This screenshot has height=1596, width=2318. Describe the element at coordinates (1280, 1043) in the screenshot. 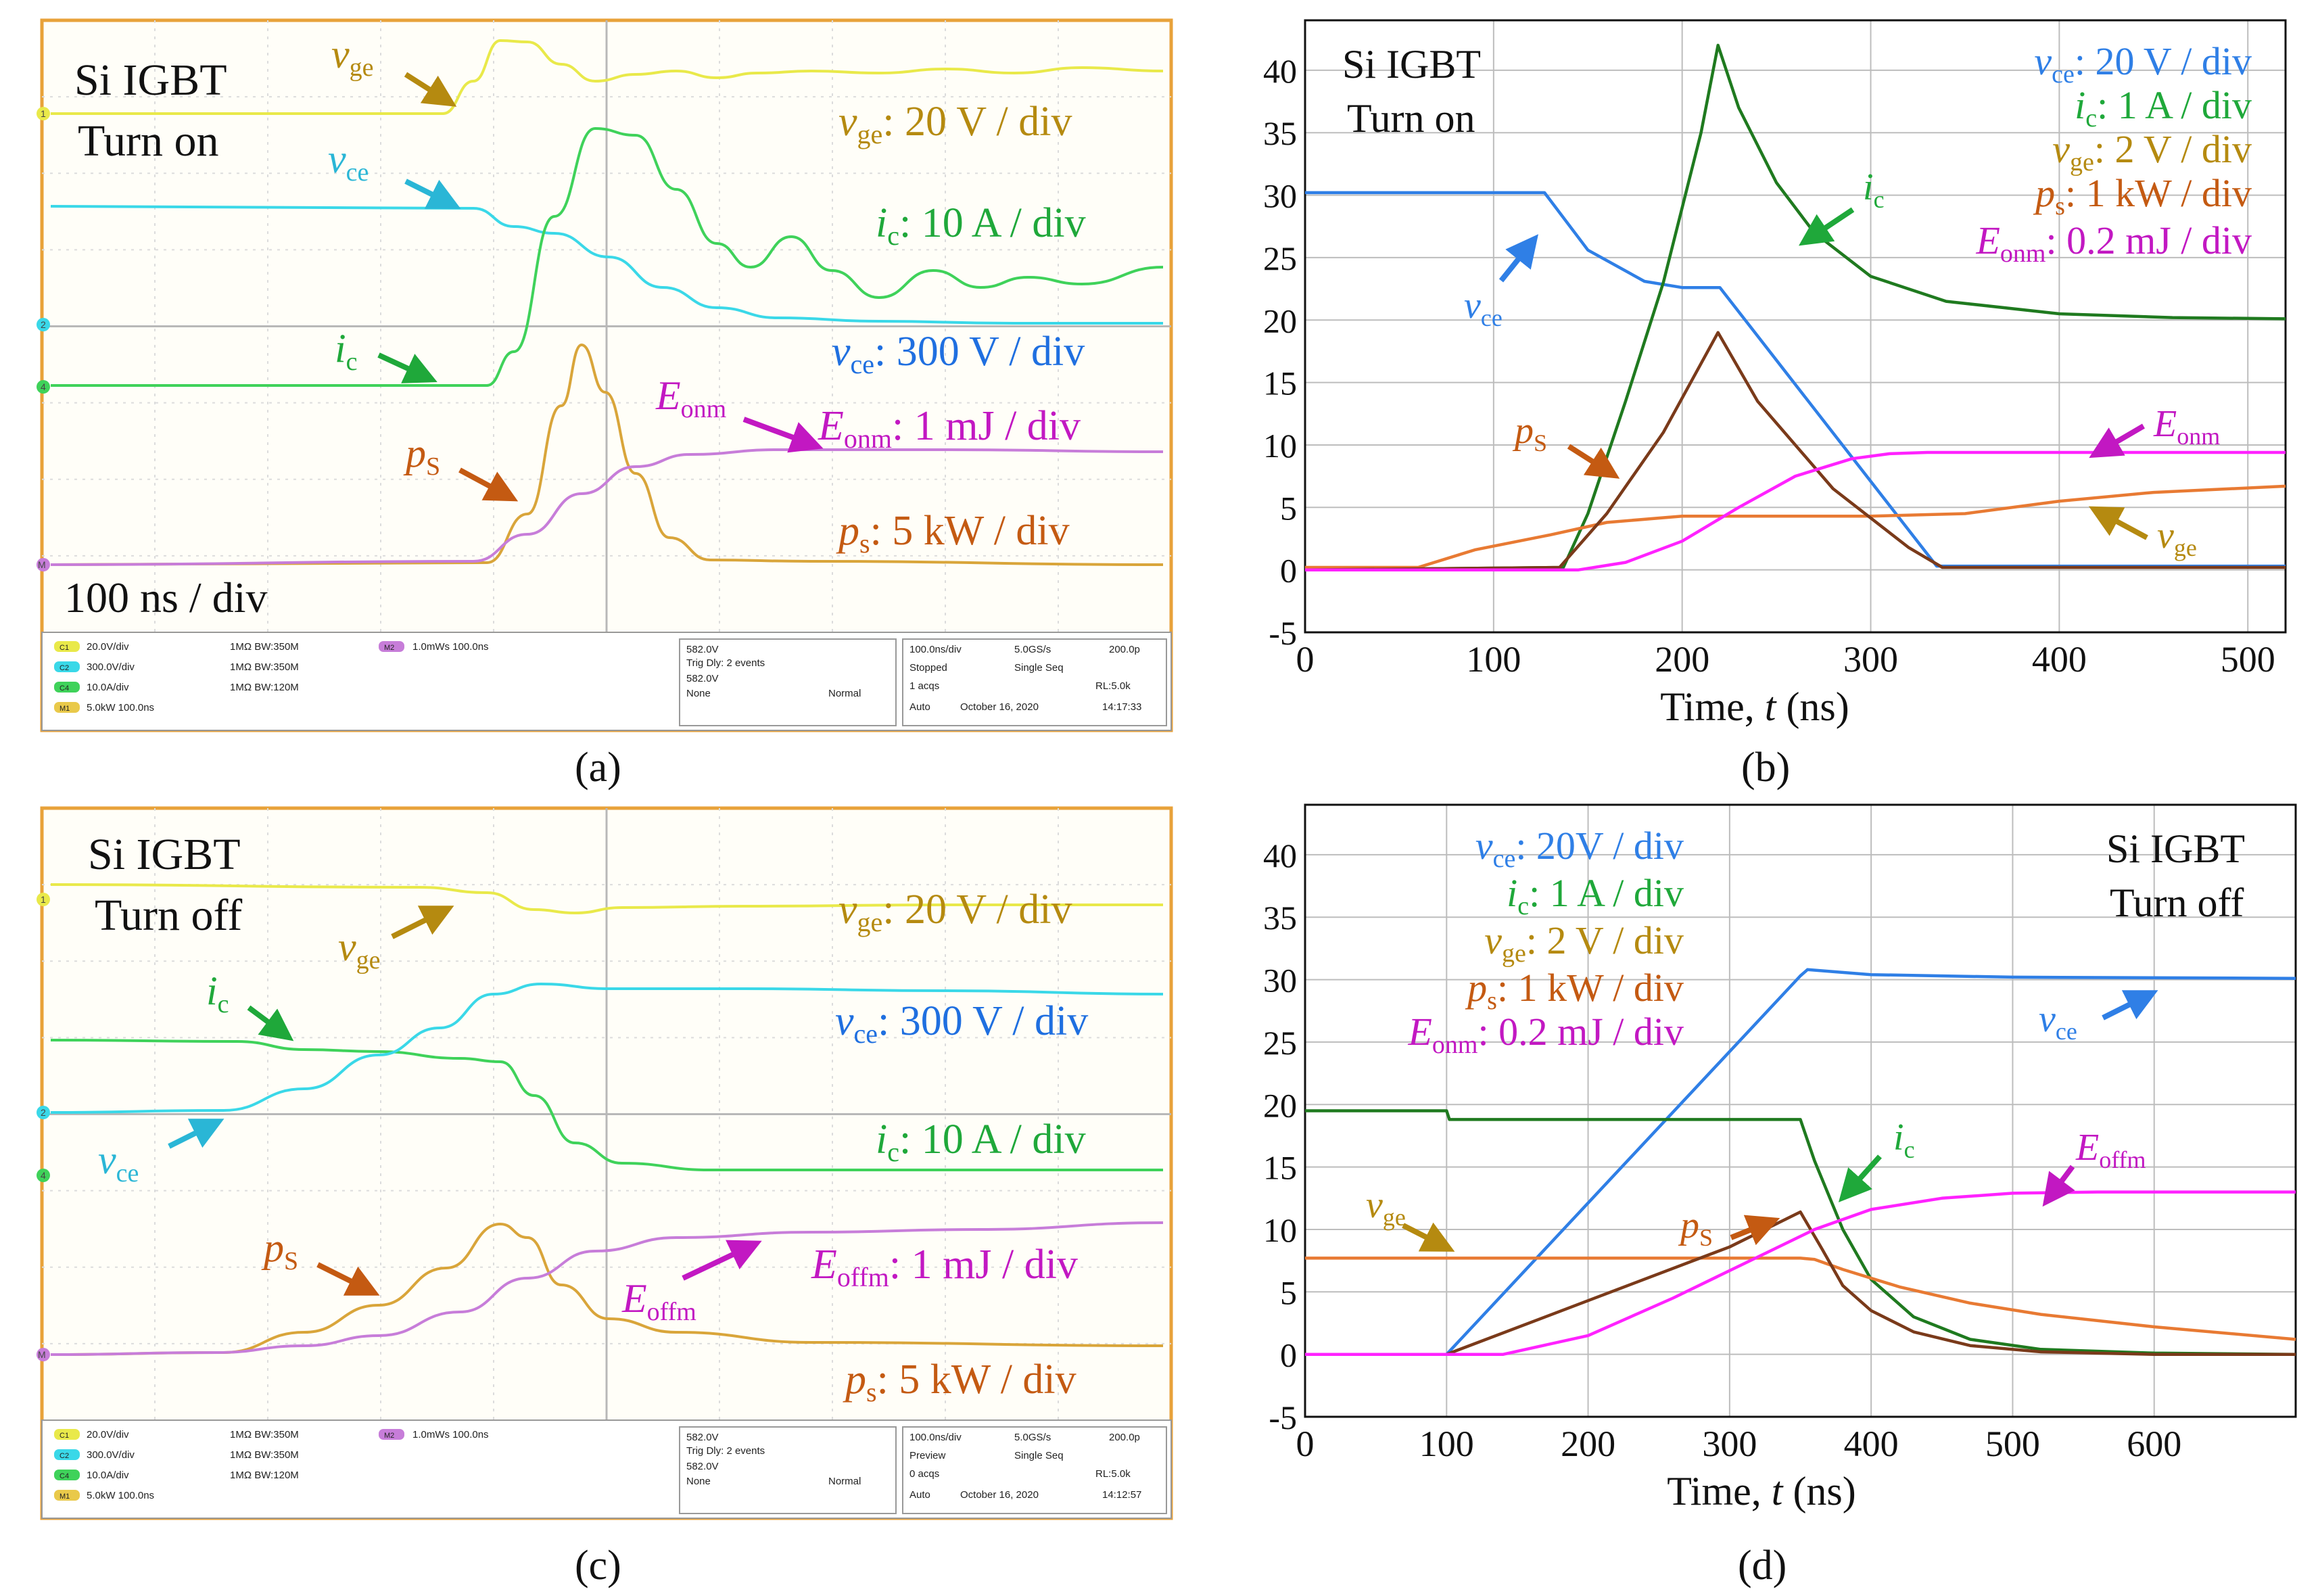

I see `y-tick-label: 25` at that location.